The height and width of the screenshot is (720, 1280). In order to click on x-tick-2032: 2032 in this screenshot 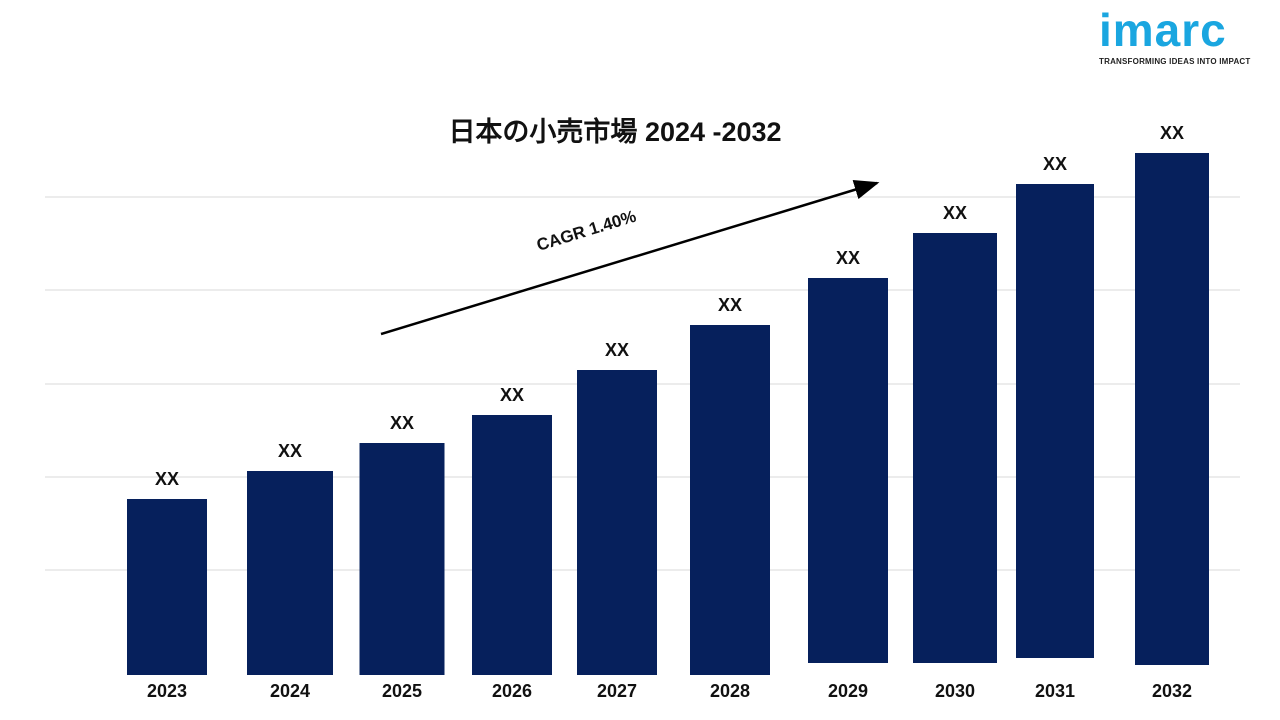, I will do `click(1172, 691)`.